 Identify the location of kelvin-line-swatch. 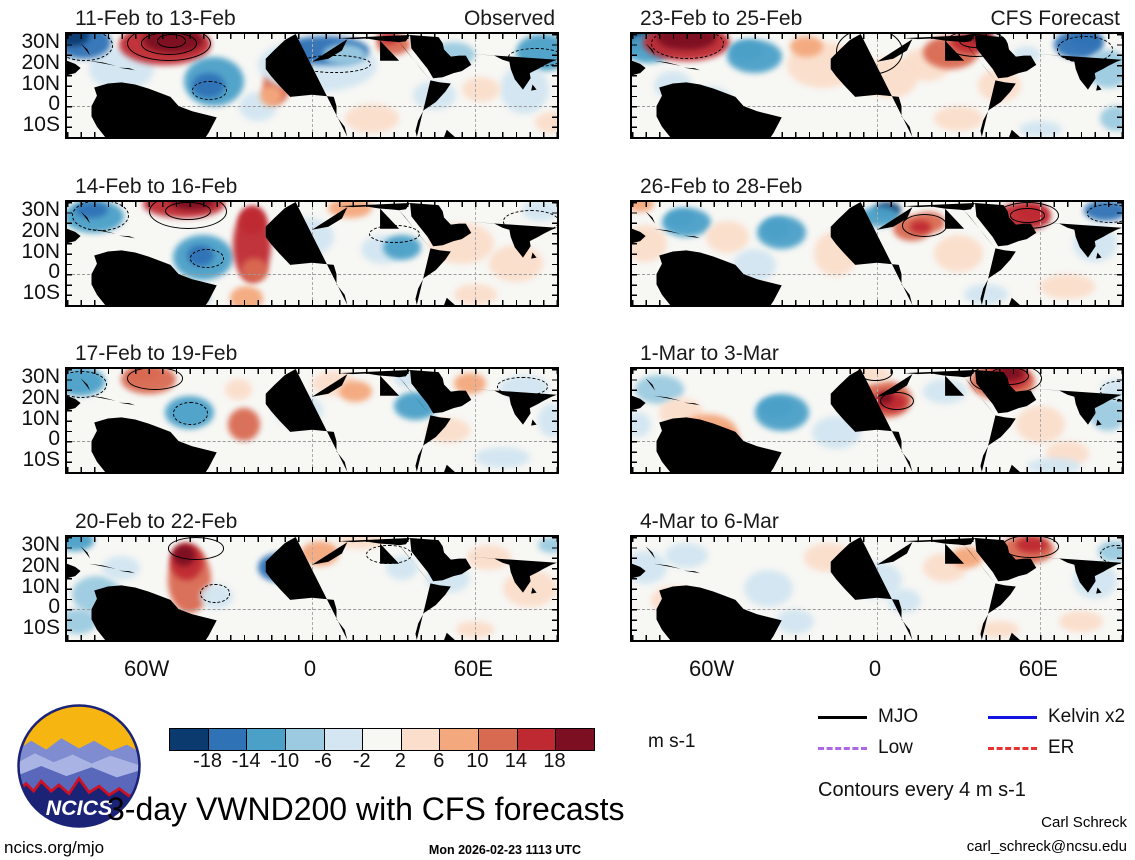
(1012, 717).